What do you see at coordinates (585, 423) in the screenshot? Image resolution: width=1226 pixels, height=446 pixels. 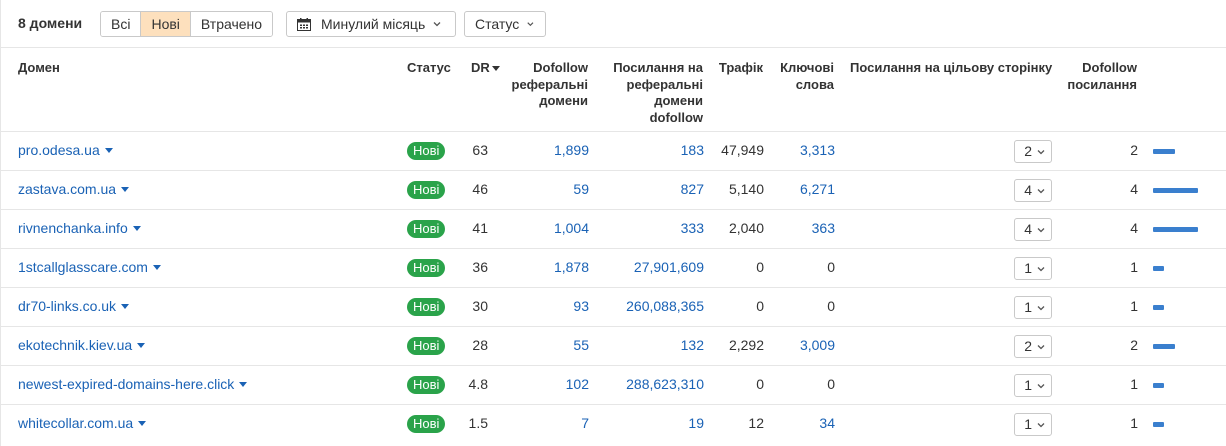 I see `dofollow-ref-domains-link: 7` at bounding box center [585, 423].